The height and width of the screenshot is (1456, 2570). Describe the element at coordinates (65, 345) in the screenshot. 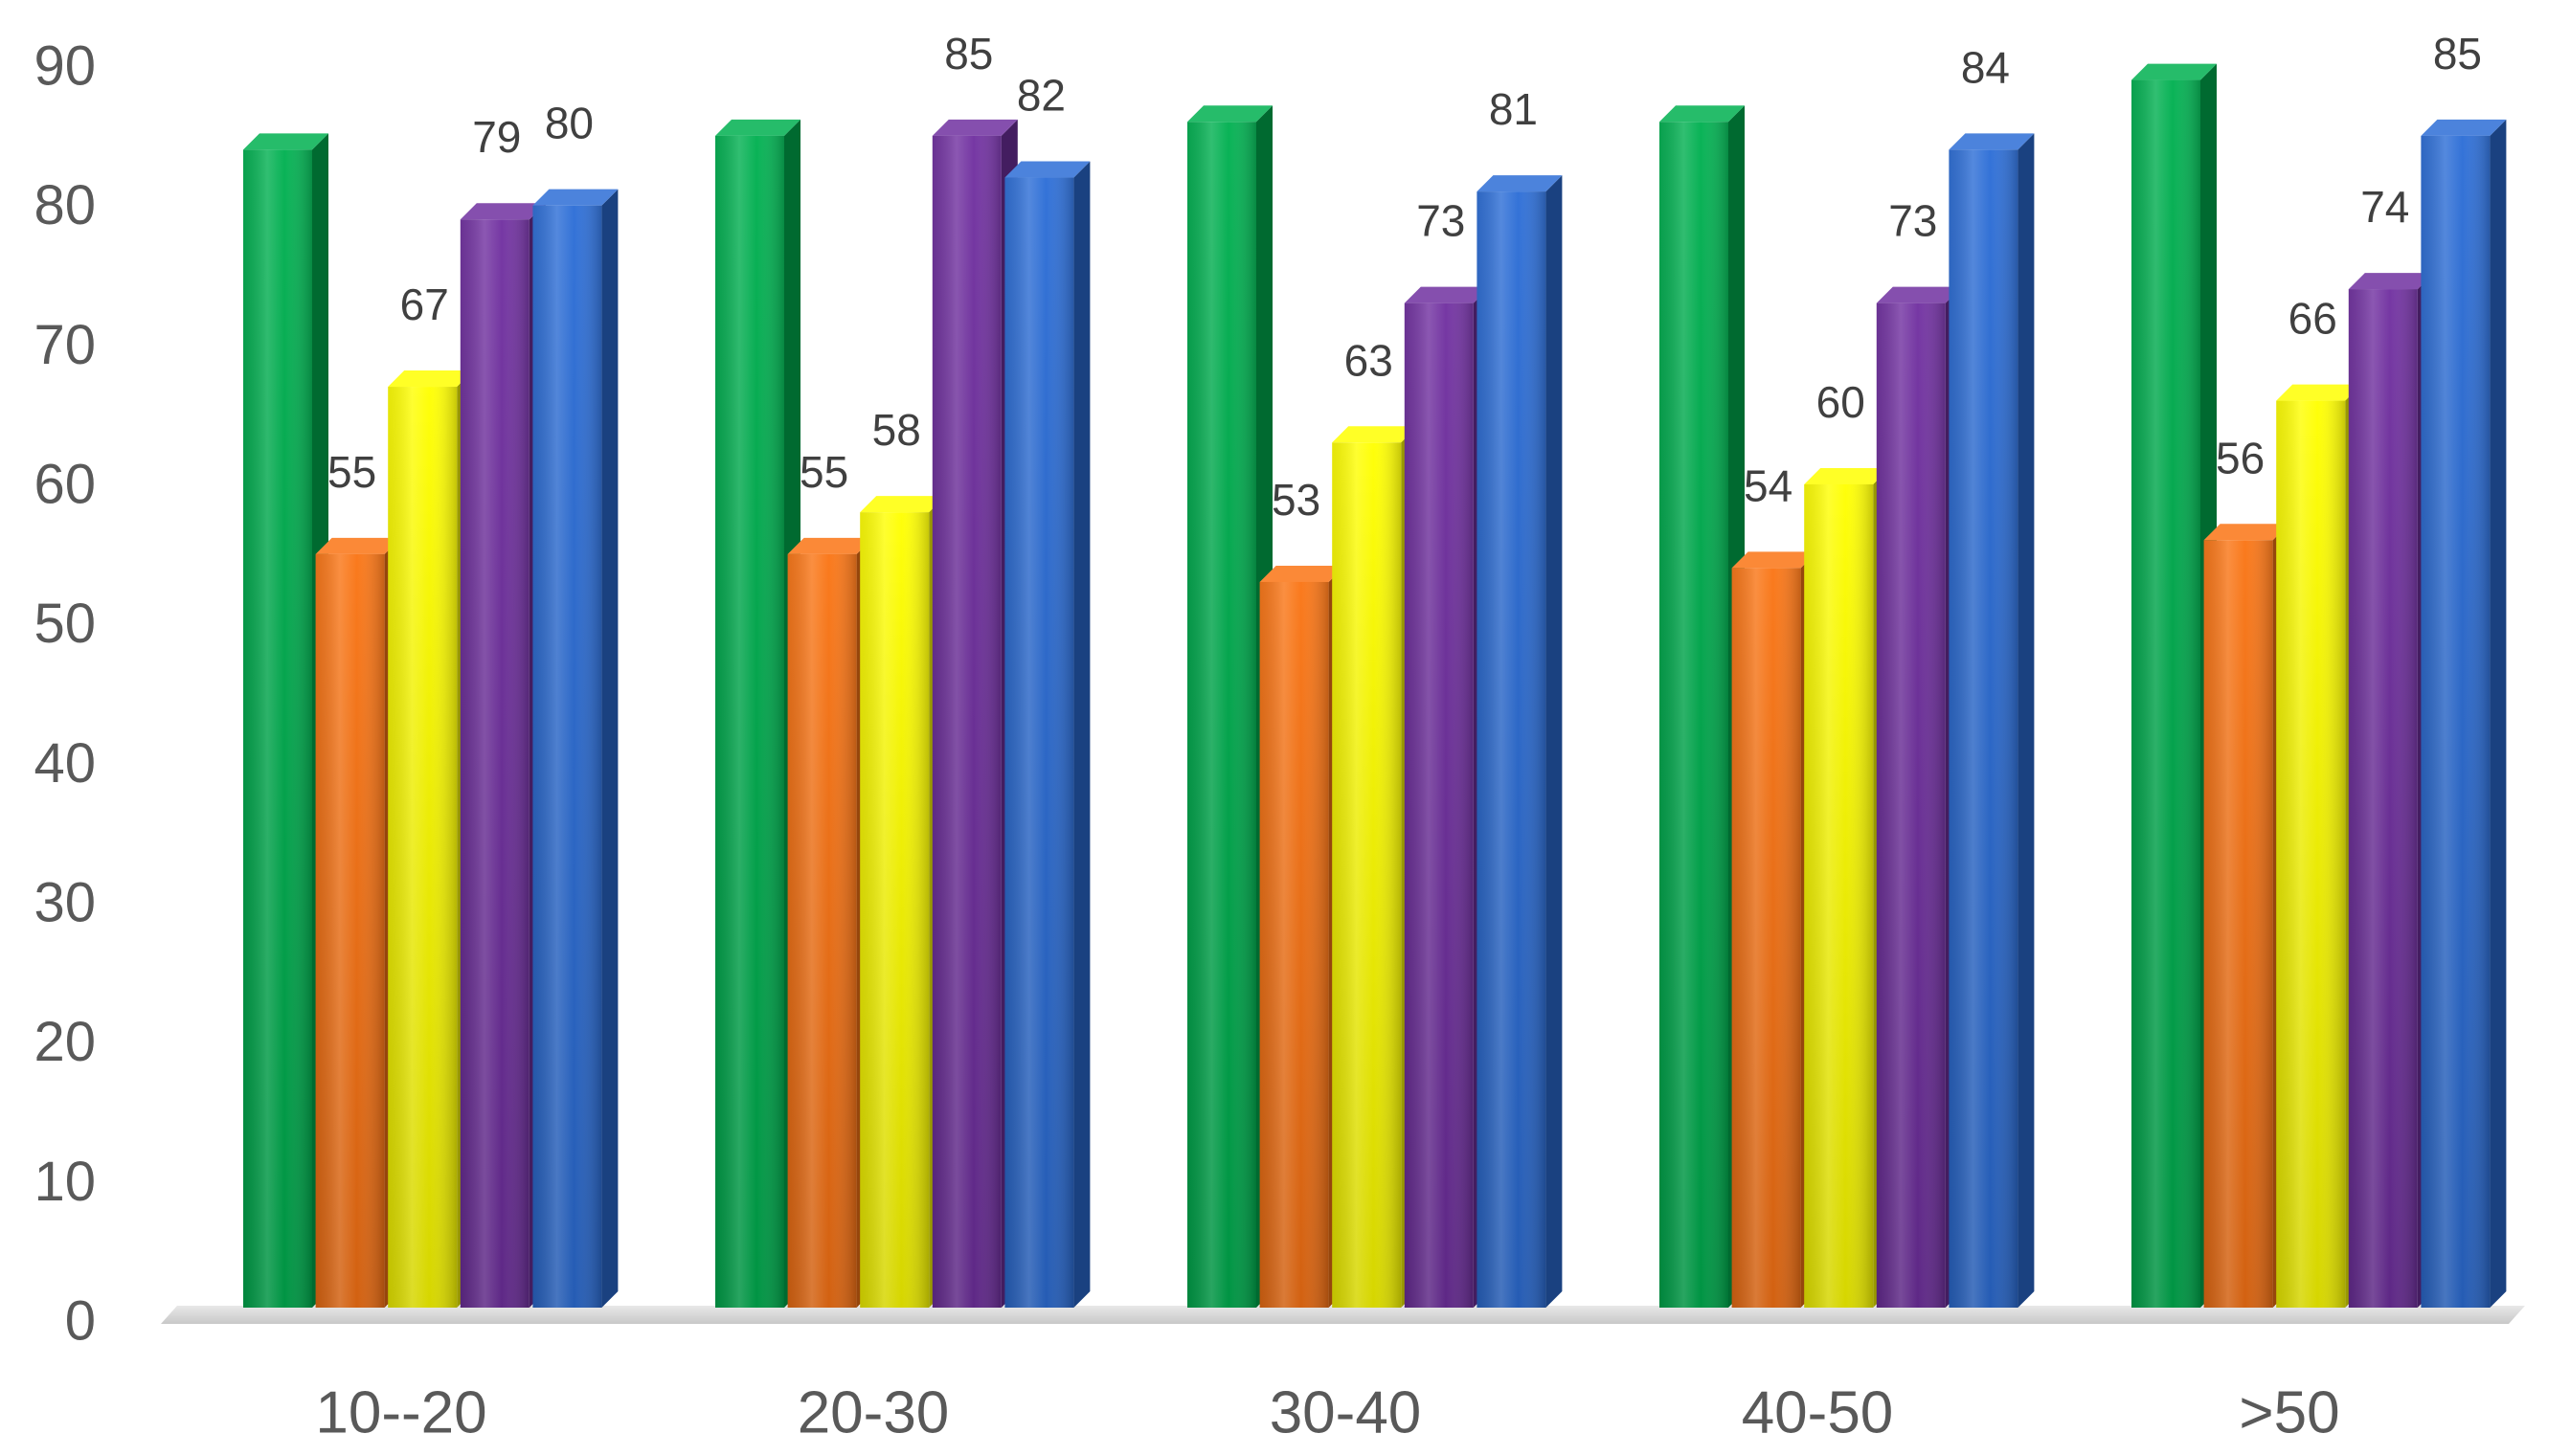

I see `y-tick-label: 70` at that location.